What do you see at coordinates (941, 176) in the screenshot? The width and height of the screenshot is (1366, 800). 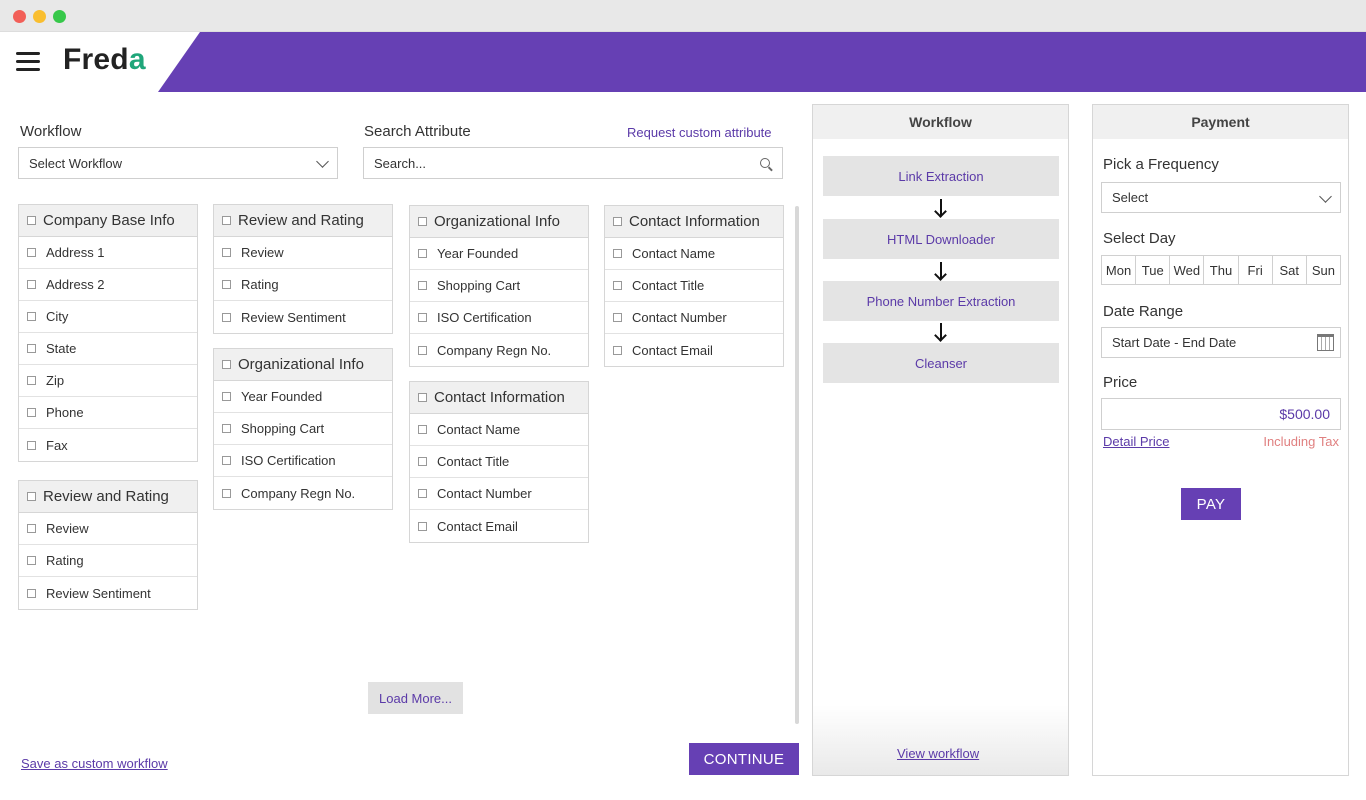 I see `workflow-step-link-extraction: Link Extraction` at bounding box center [941, 176].